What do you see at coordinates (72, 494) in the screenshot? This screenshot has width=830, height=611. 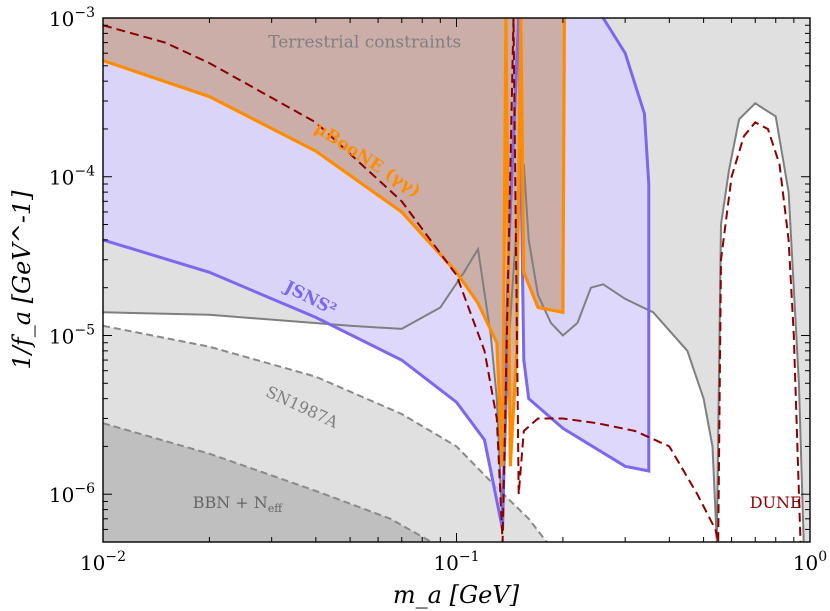 I see `y-tick-label: 10⁻⁶` at bounding box center [72, 494].